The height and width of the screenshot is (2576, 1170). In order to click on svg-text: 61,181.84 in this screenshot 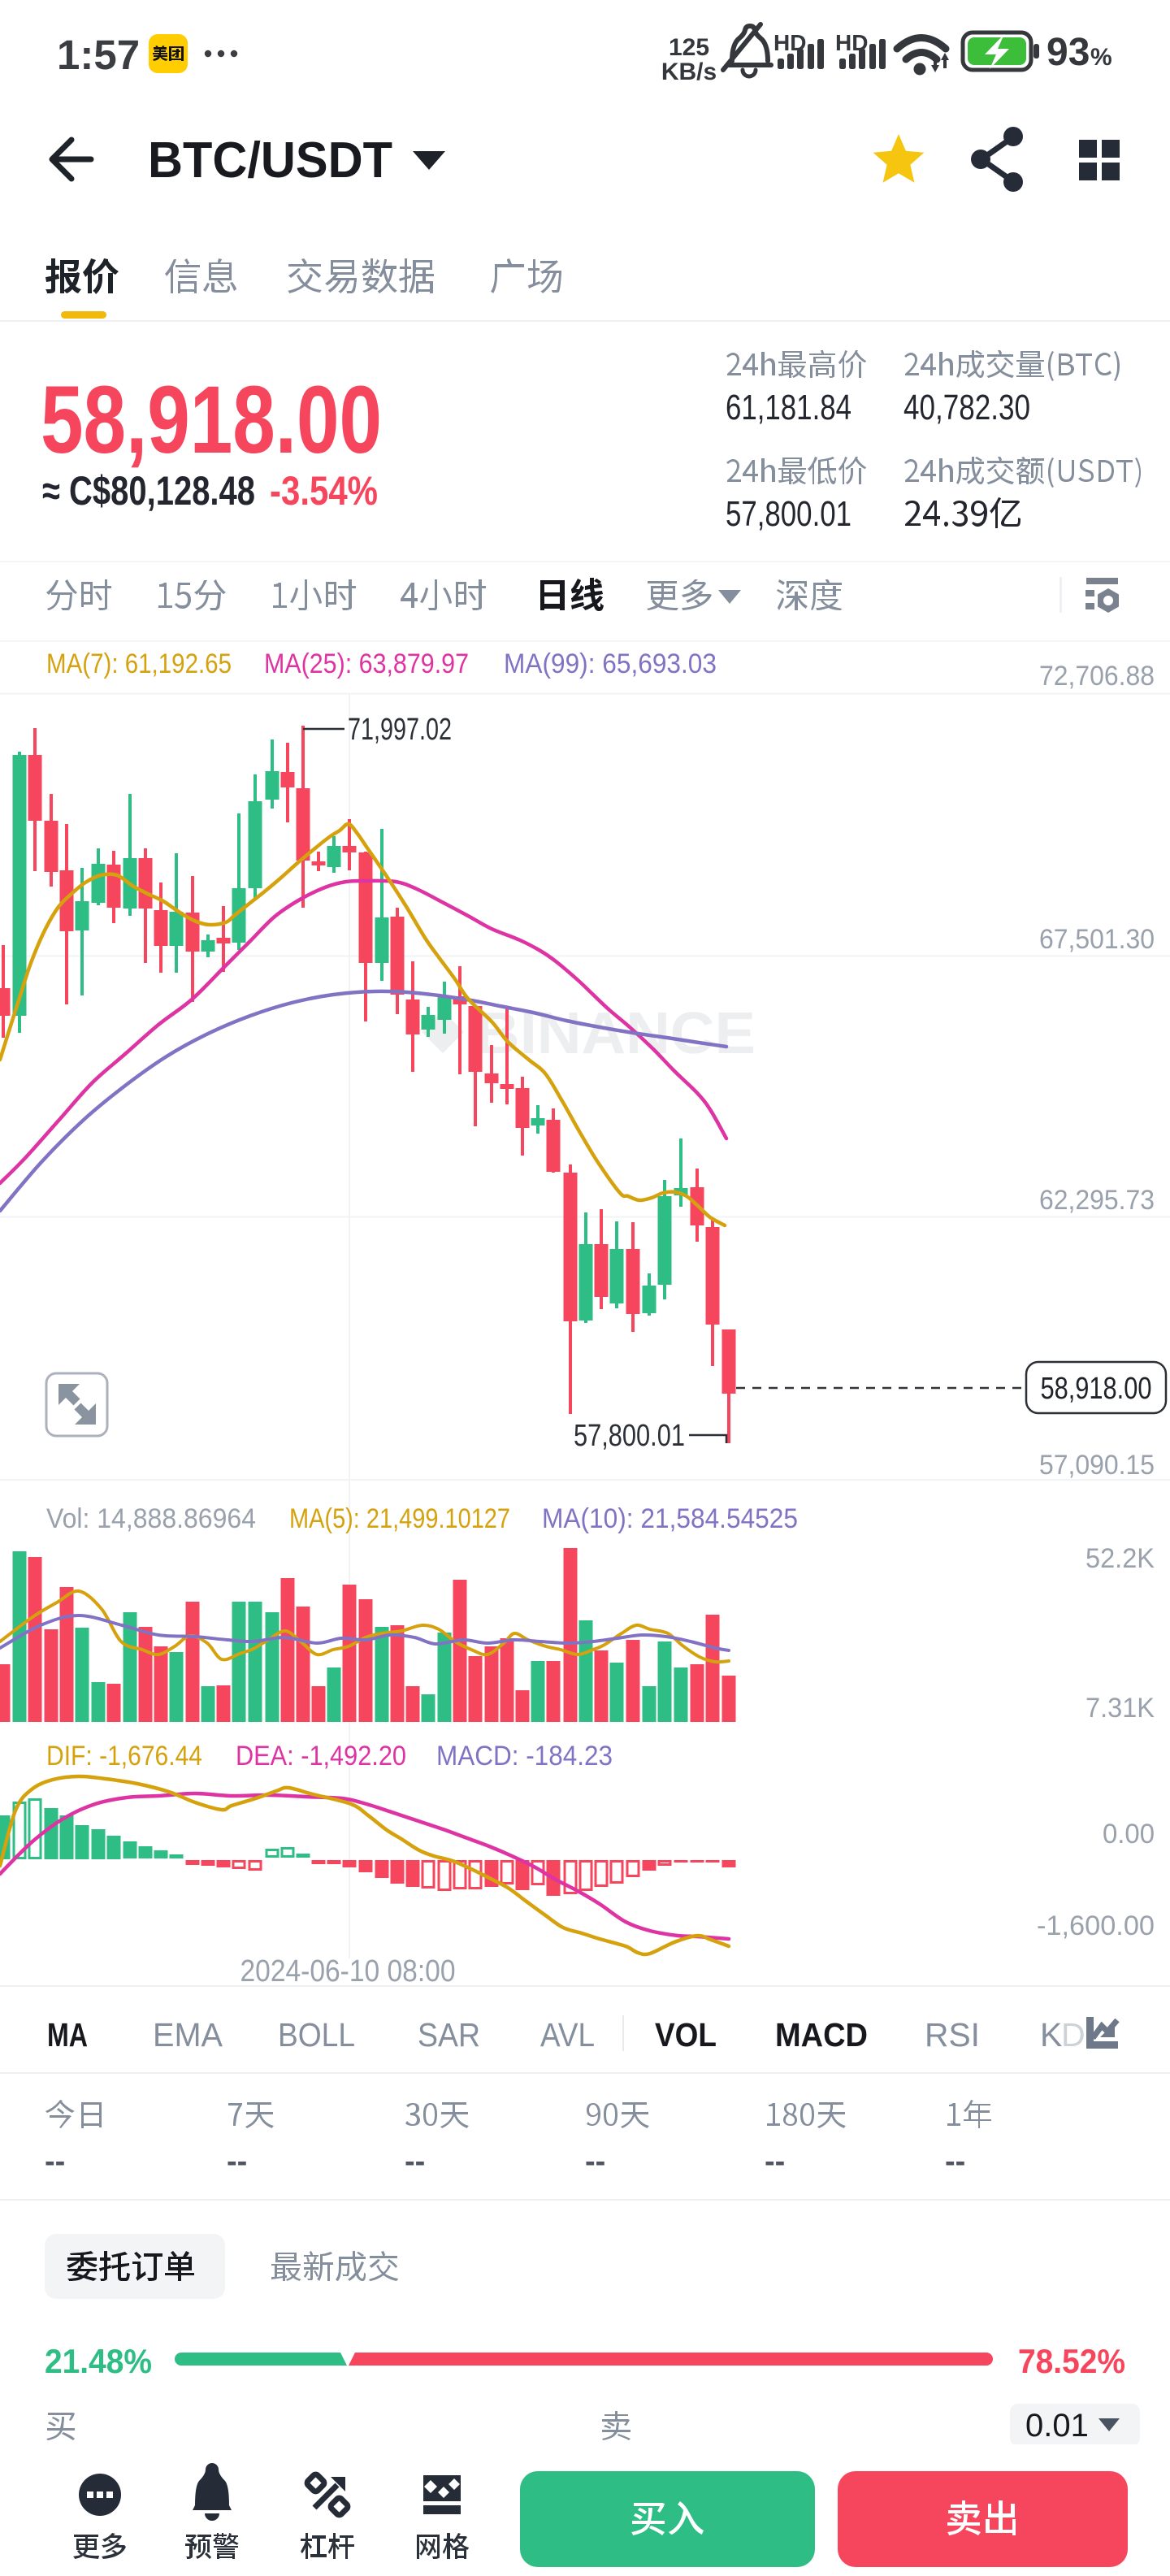, I will do `click(789, 407)`.